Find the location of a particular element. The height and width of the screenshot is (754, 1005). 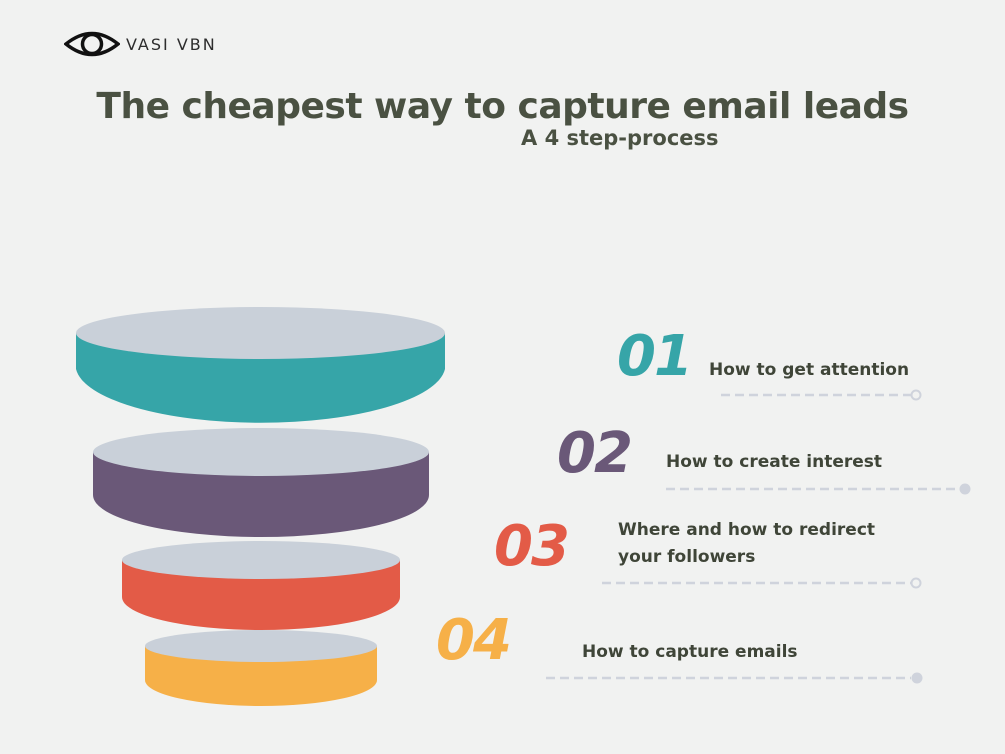

step-number-3: 03 is located at coordinates (532, 546).